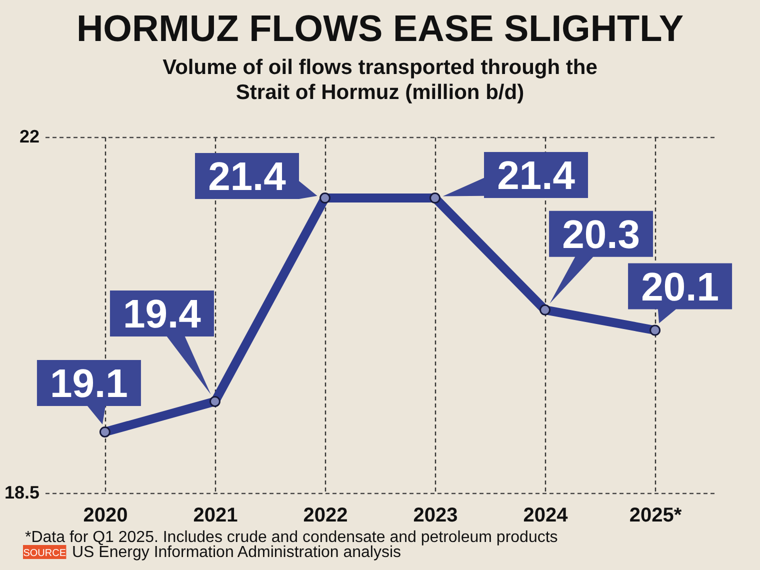 Image resolution: width=760 pixels, height=570 pixels. What do you see at coordinates (105, 515) in the screenshot?
I see `x-tick-label: 2020` at bounding box center [105, 515].